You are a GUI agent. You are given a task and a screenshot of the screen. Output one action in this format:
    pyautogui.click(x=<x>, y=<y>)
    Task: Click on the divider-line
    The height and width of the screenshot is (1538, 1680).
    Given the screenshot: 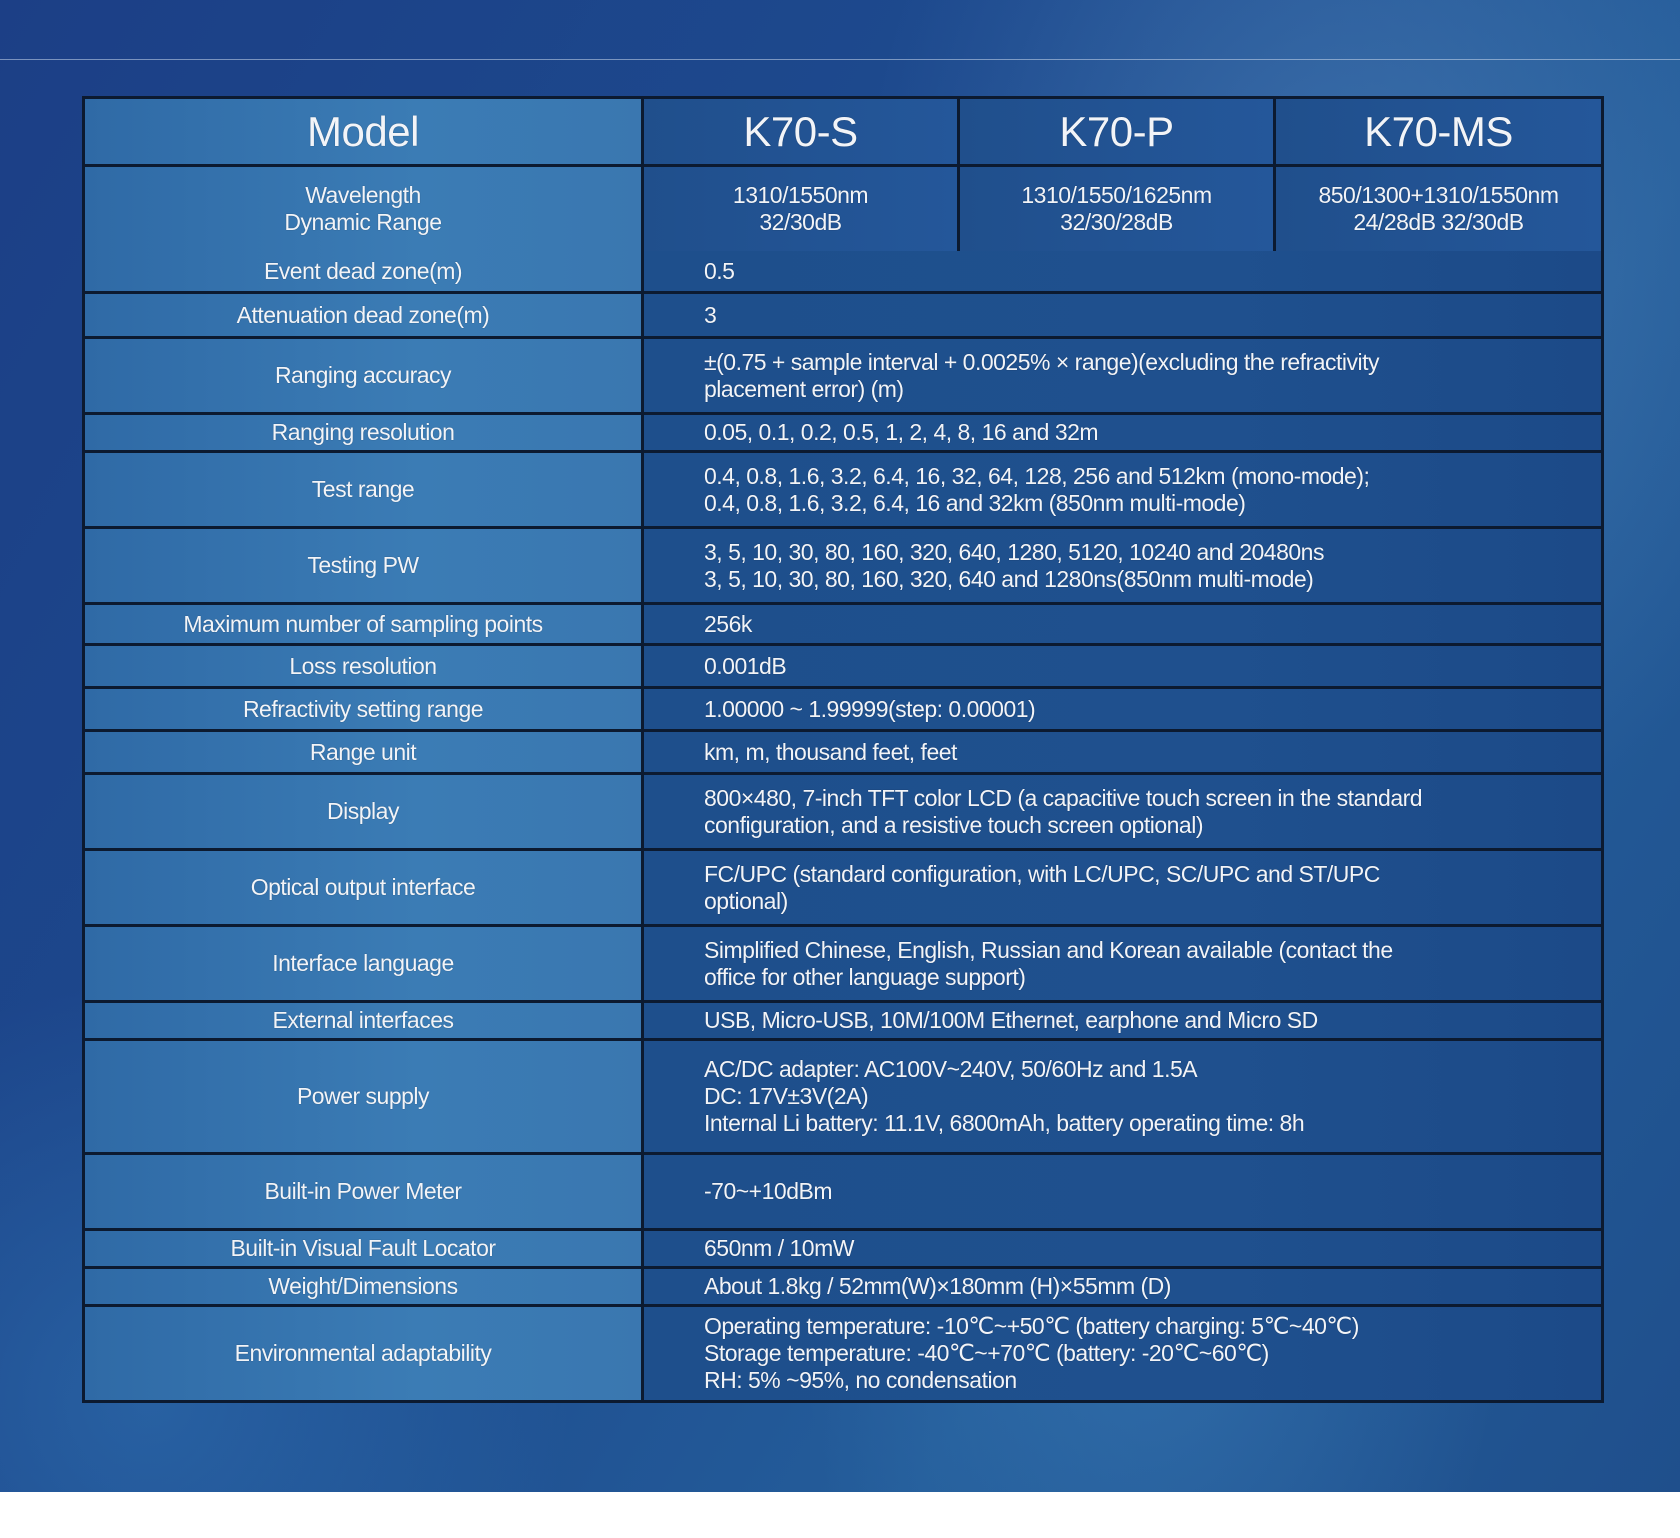 What is the action you would take?
    pyautogui.click(x=840, y=59)
    